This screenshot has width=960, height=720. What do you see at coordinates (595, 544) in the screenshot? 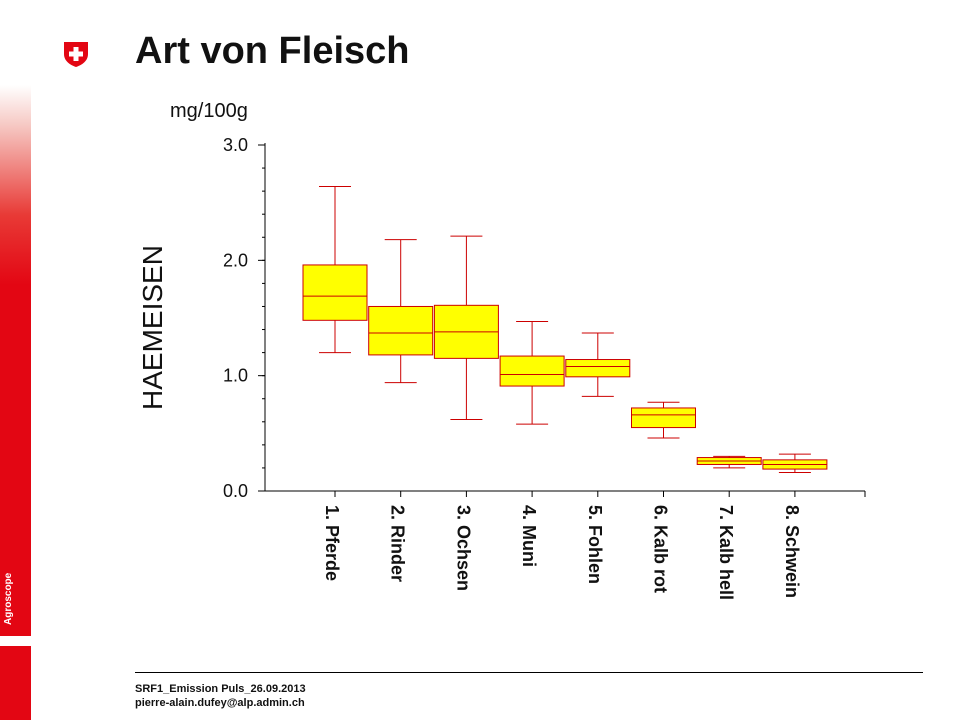
I see `x-tick-label: 5. Fohlen` at bounding box center [595, 544].